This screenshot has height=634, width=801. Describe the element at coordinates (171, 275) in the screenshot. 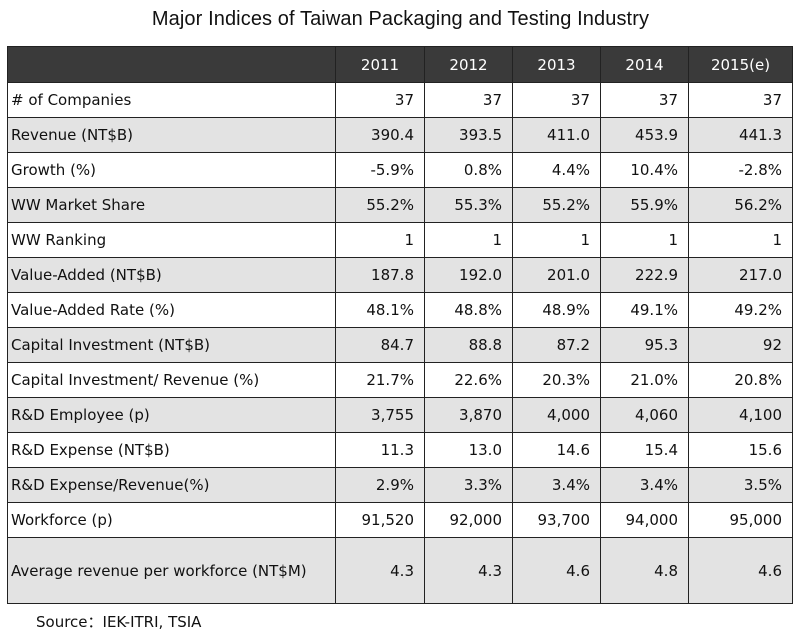

I see `row-label-cell: Value-Added (NT$B)` at that location.